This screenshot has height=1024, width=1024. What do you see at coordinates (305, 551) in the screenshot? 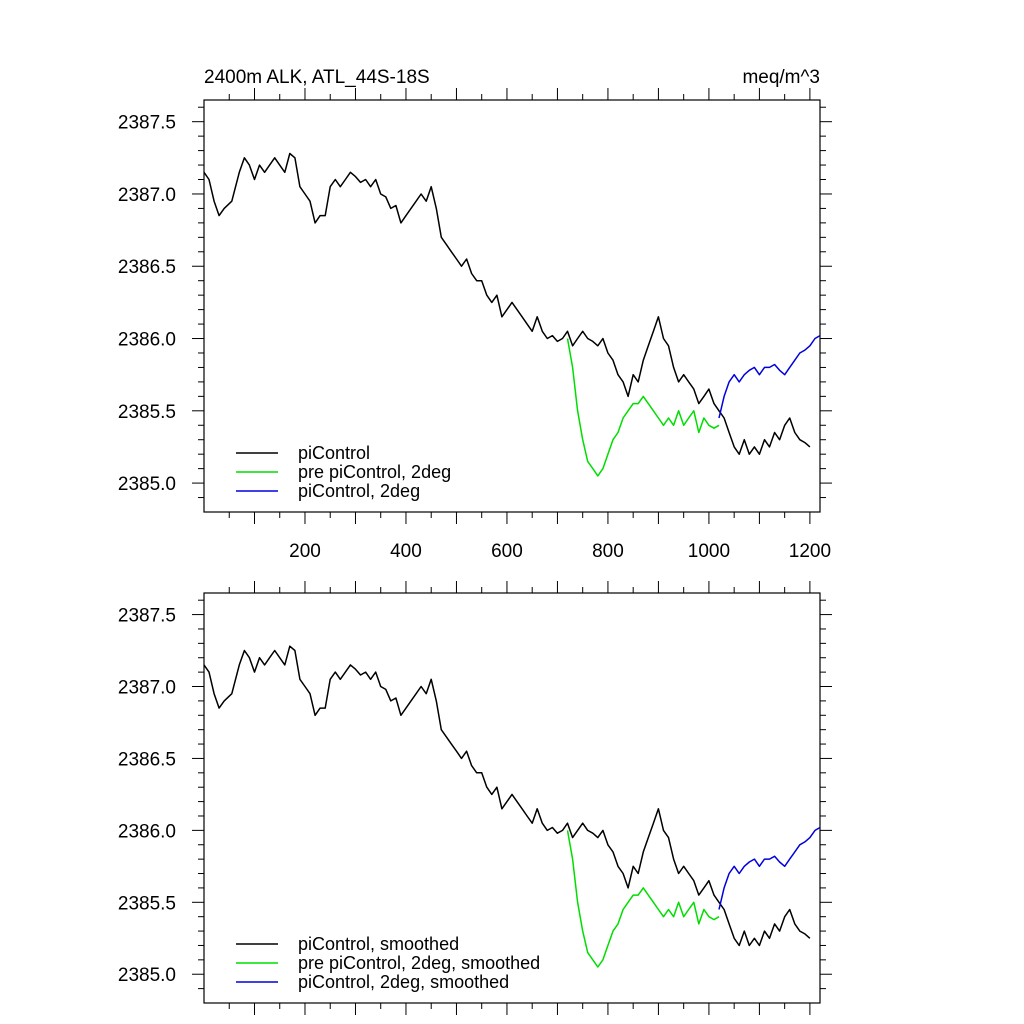
I see `x-tick-label: 200` at bounding box center [305, 551].